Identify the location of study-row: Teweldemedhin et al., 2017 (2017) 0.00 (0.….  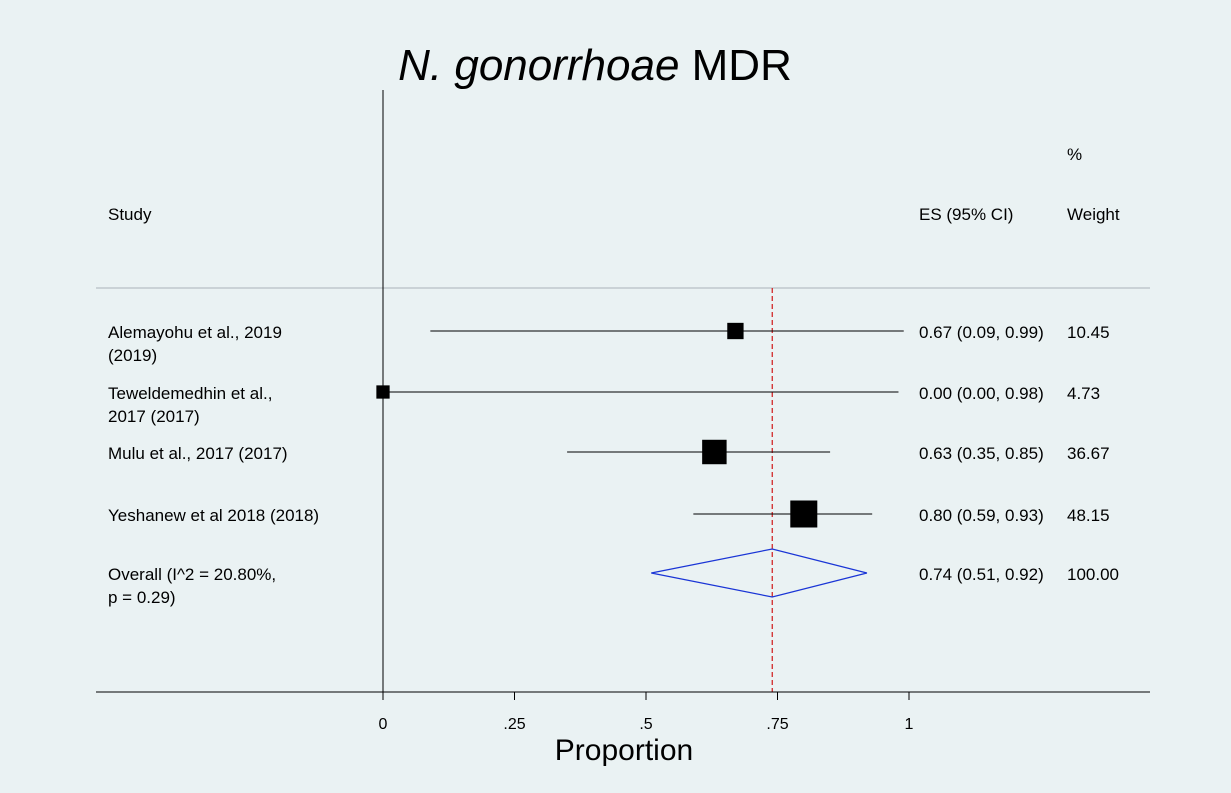
(604, 405).